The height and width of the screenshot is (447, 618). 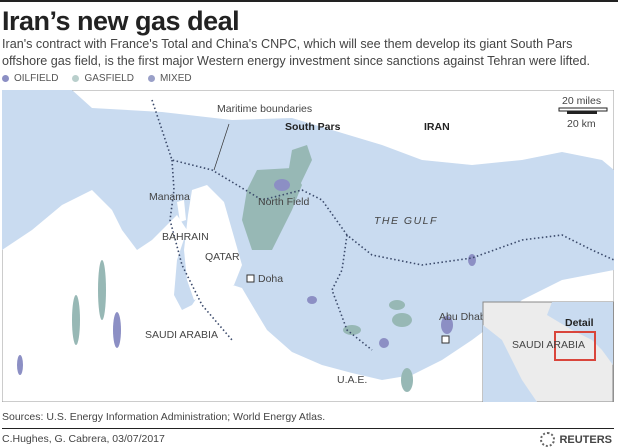 What do you see at coordinates (169, 197) in the screenshot?
I see `manama-label: Manama` at bounding box center [169, 197].